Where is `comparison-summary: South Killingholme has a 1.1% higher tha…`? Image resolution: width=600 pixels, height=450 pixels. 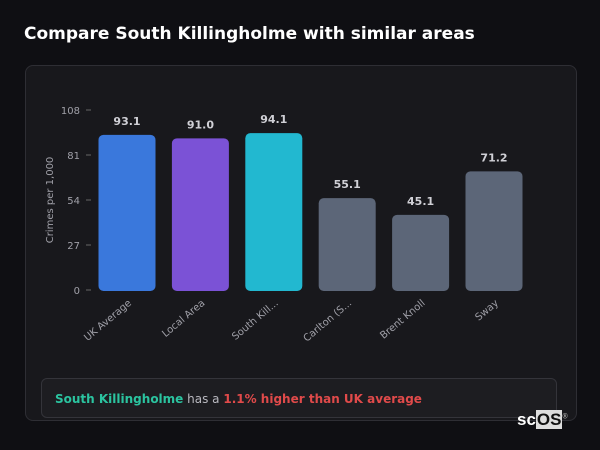 comparison-summary: South Killingholme has a 1.1% higher tha… is located at coordinates (299, 398).